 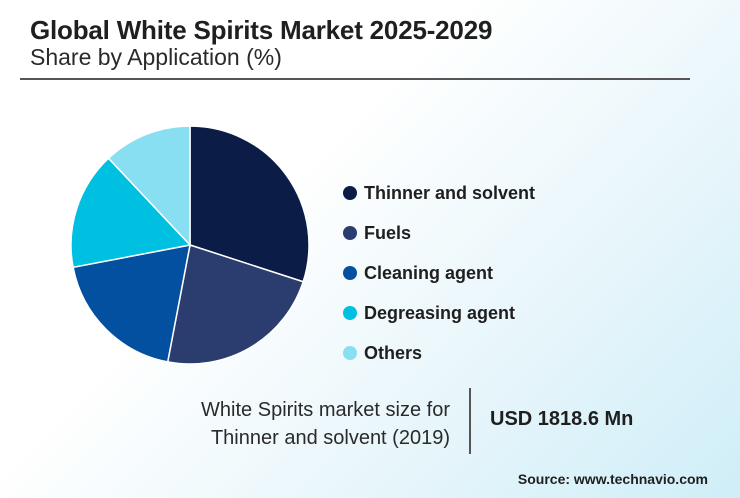 I want to click on pie-slice-degreasing-agent, so click(x=131, y=213).